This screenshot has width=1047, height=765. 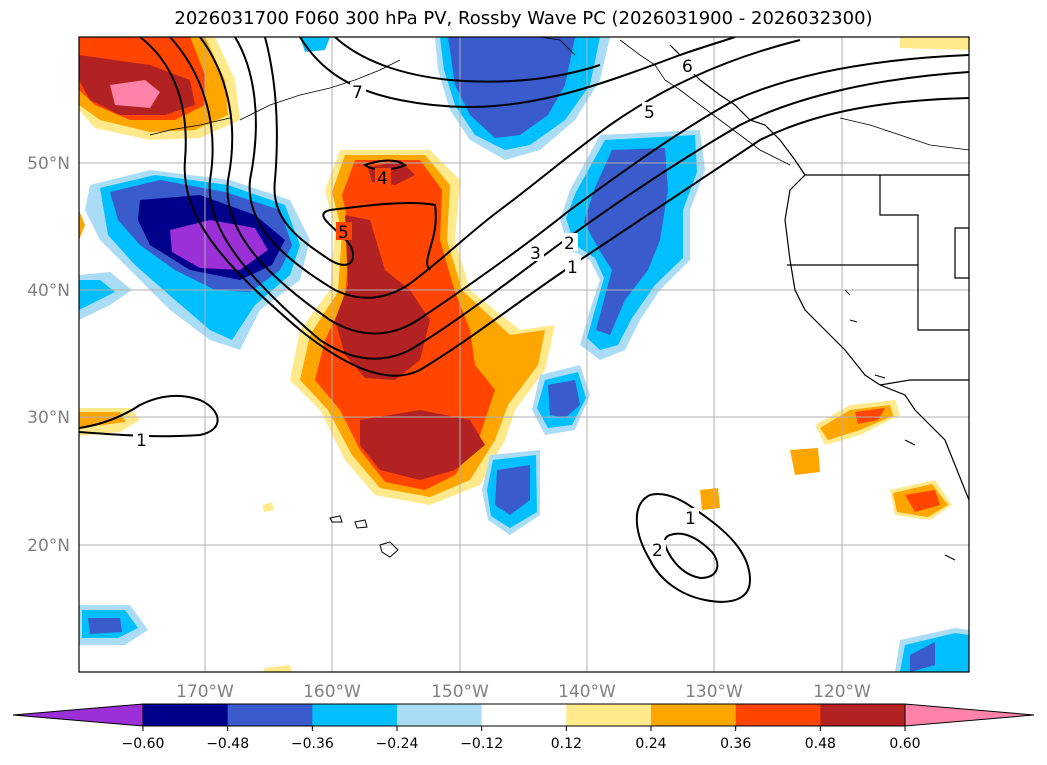 What do you see at coordinates (566, 744) in the screenshot?
I see `colorbar-tick-label: 0.12` at bounding box center [566, 744].